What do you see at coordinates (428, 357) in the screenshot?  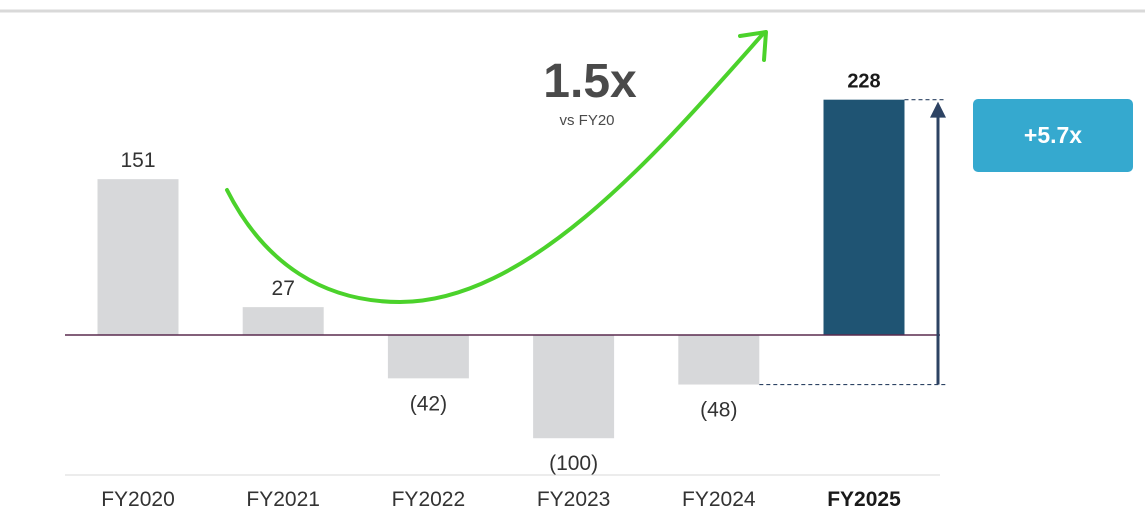 I see `bar-fy2022` at bounding box center [428, 357].